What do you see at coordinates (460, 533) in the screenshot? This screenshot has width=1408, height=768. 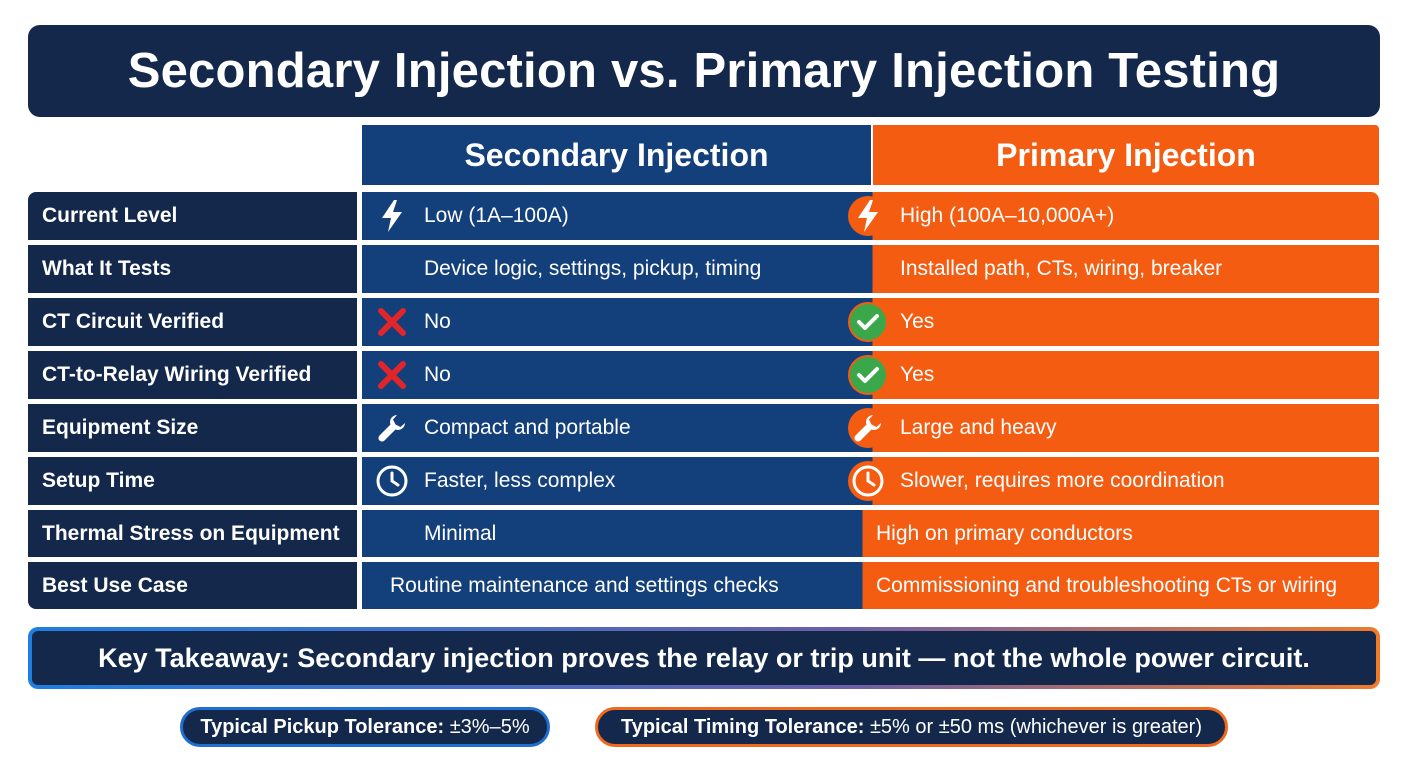 I see `cell-secondary-thermal-stress: Minimal` at bounding box center [460, 533].